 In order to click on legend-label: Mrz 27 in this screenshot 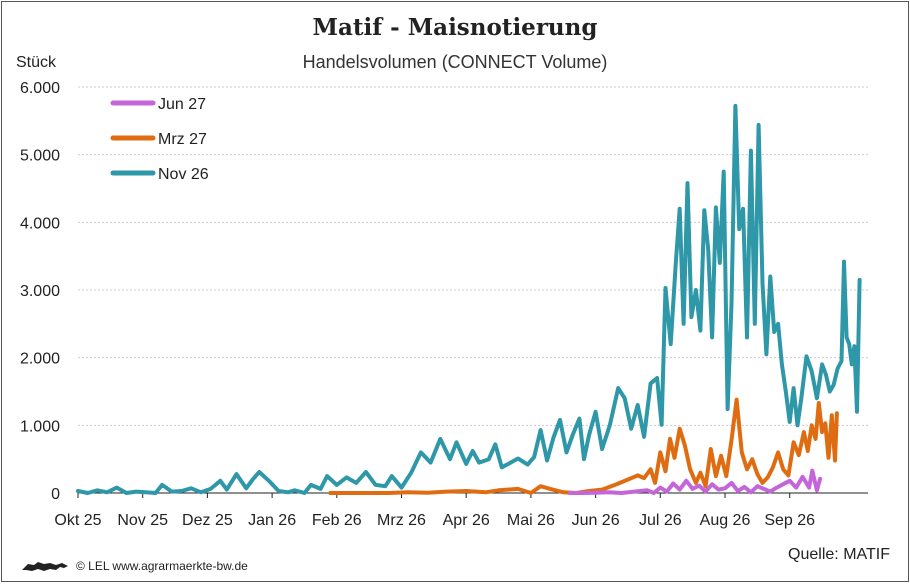, I will do `click(182, 139)`.